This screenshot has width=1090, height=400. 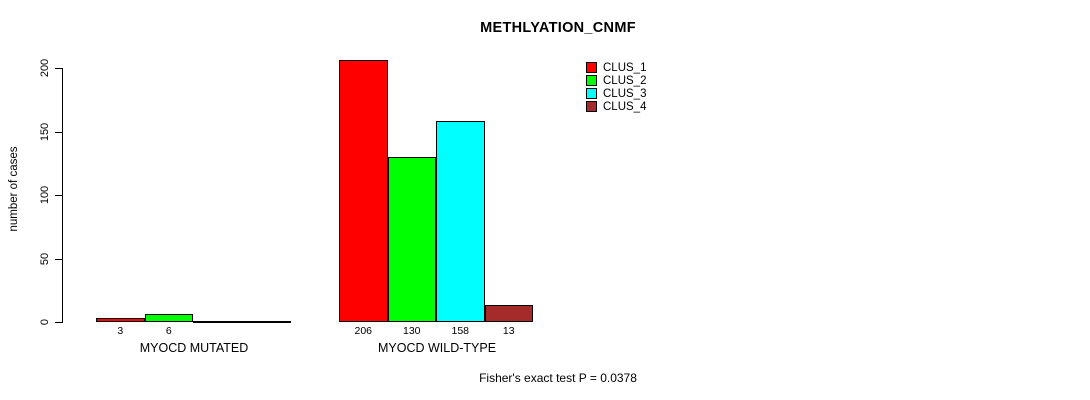 I want to click on legend-item-clus_3: CLUS_3, so click(x=616, y=93).